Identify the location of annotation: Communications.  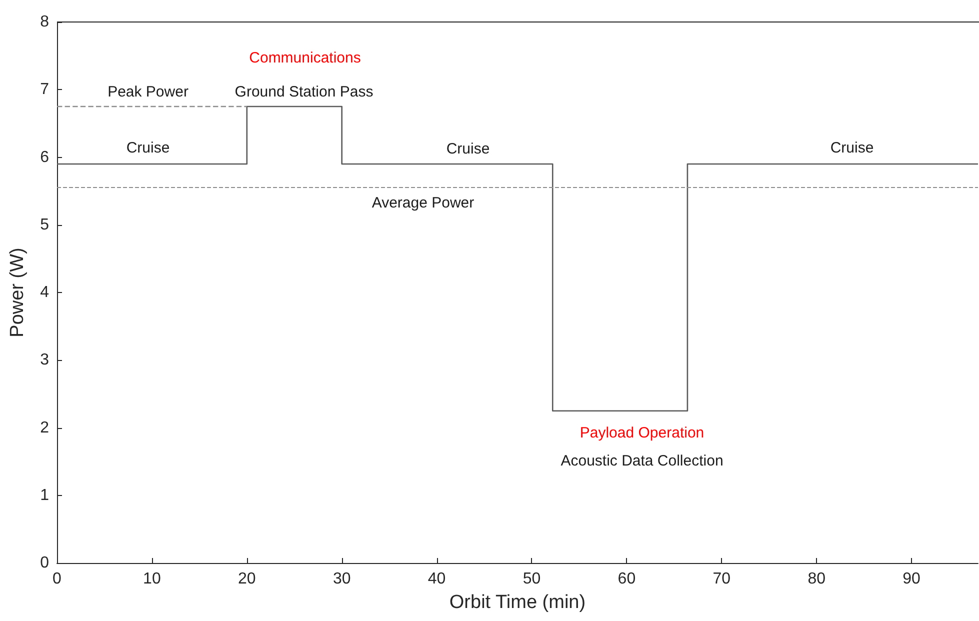
(305, 58).